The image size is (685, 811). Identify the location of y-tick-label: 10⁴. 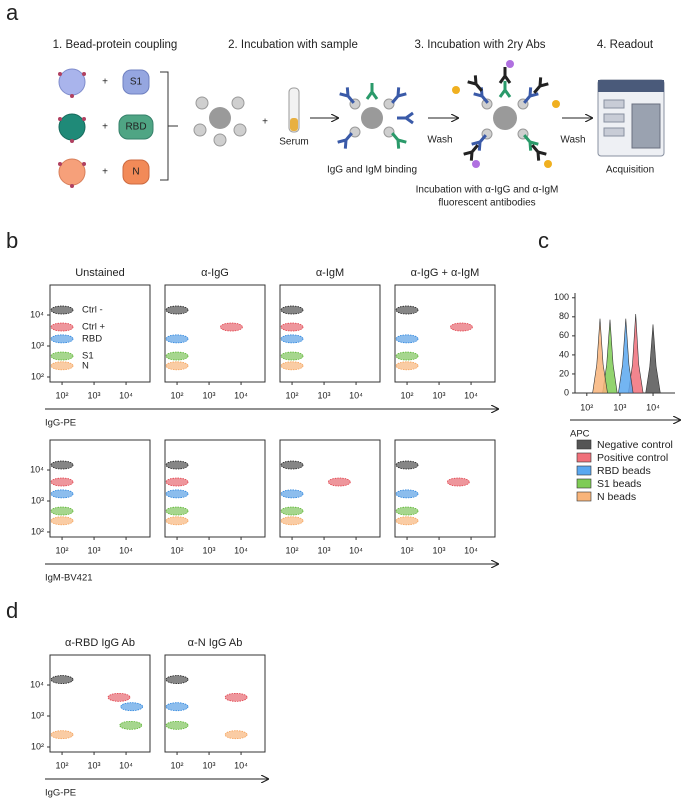
(37, 469).